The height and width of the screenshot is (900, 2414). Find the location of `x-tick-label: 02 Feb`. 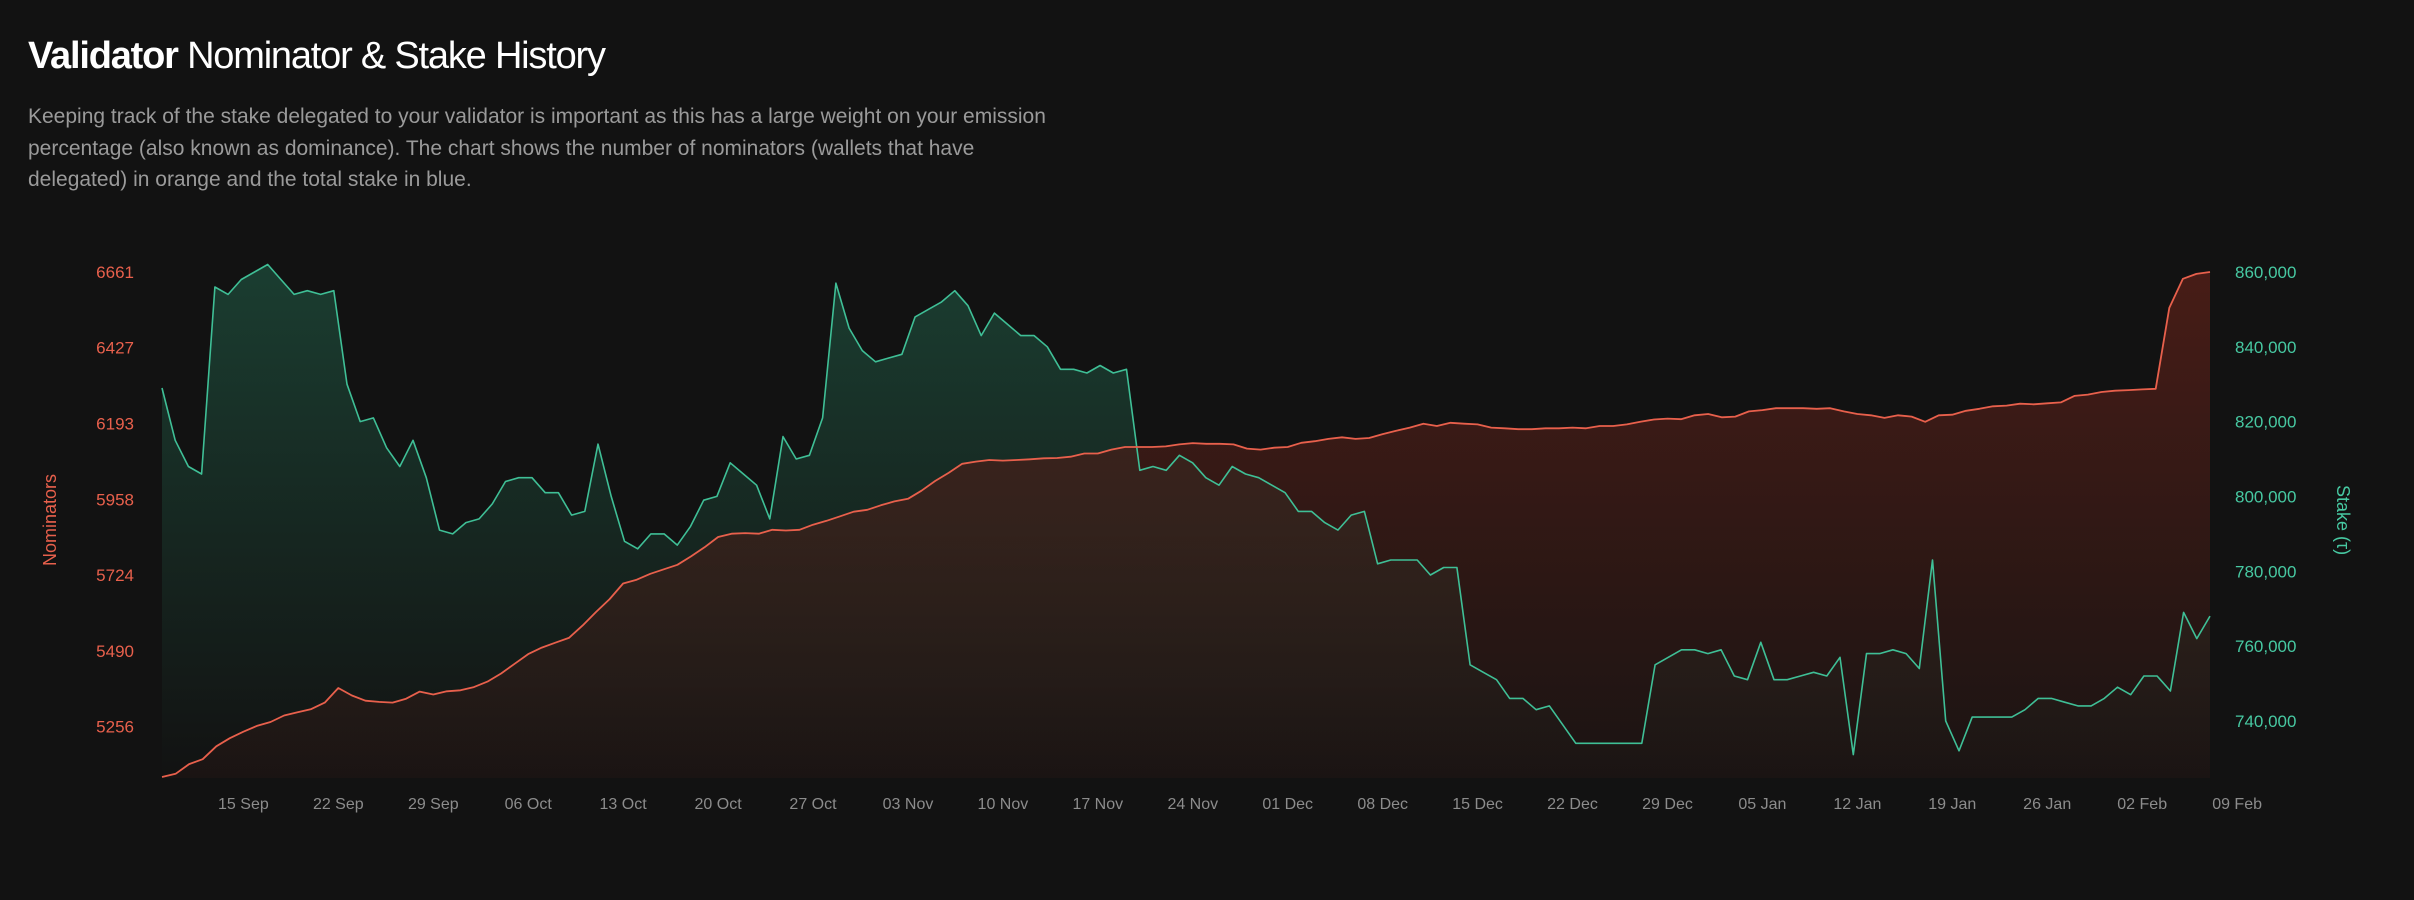

x-tick-label: 02 Feb is located at coordinates (2142, 804).